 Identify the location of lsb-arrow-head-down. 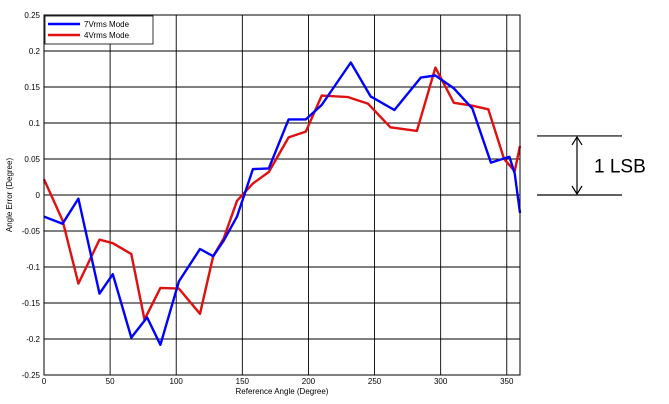
(577, 190).